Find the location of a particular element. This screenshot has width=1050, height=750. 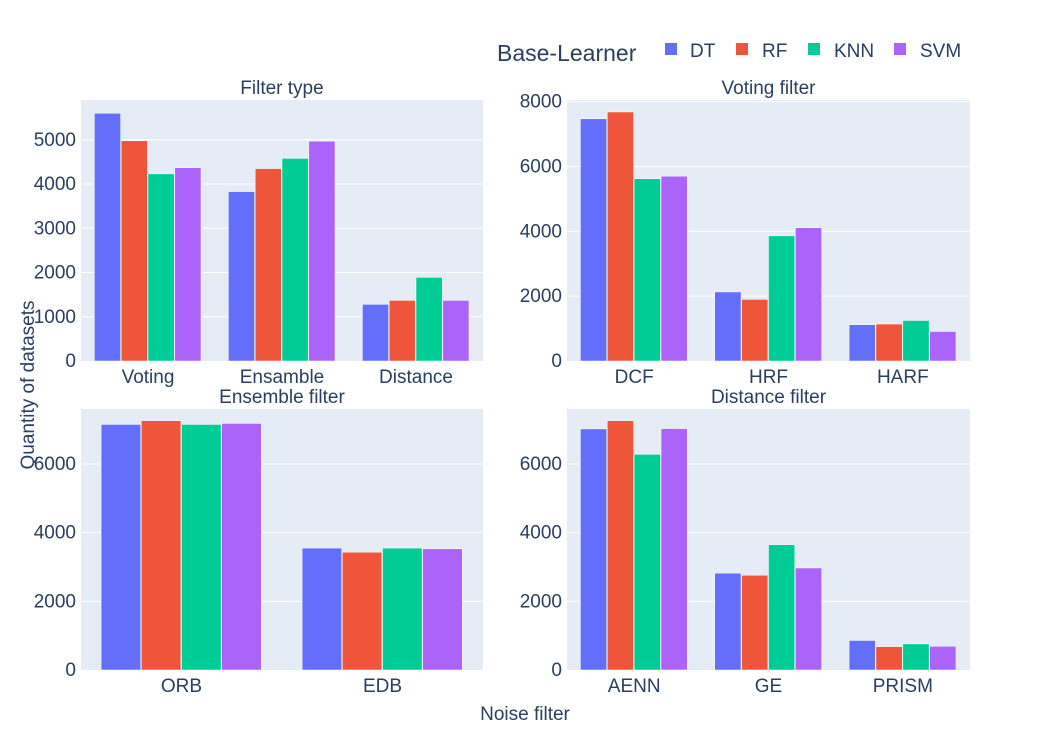

bar-dt-prism is located at coordinates (862, 655).